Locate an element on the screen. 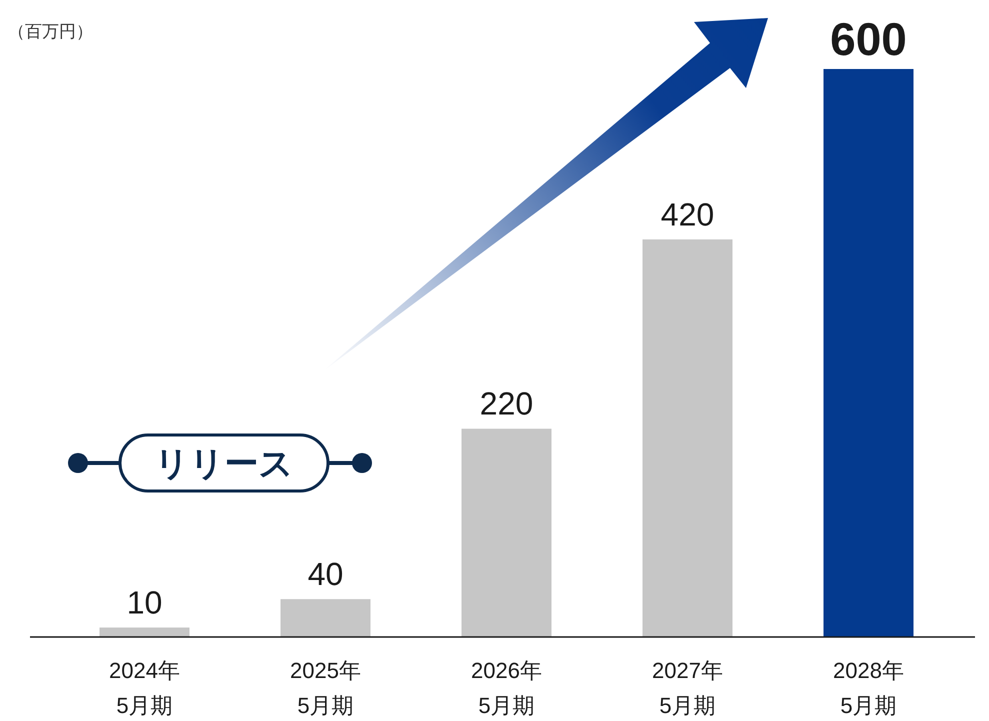  data-label: 220 is located at coordinates (507, 404).